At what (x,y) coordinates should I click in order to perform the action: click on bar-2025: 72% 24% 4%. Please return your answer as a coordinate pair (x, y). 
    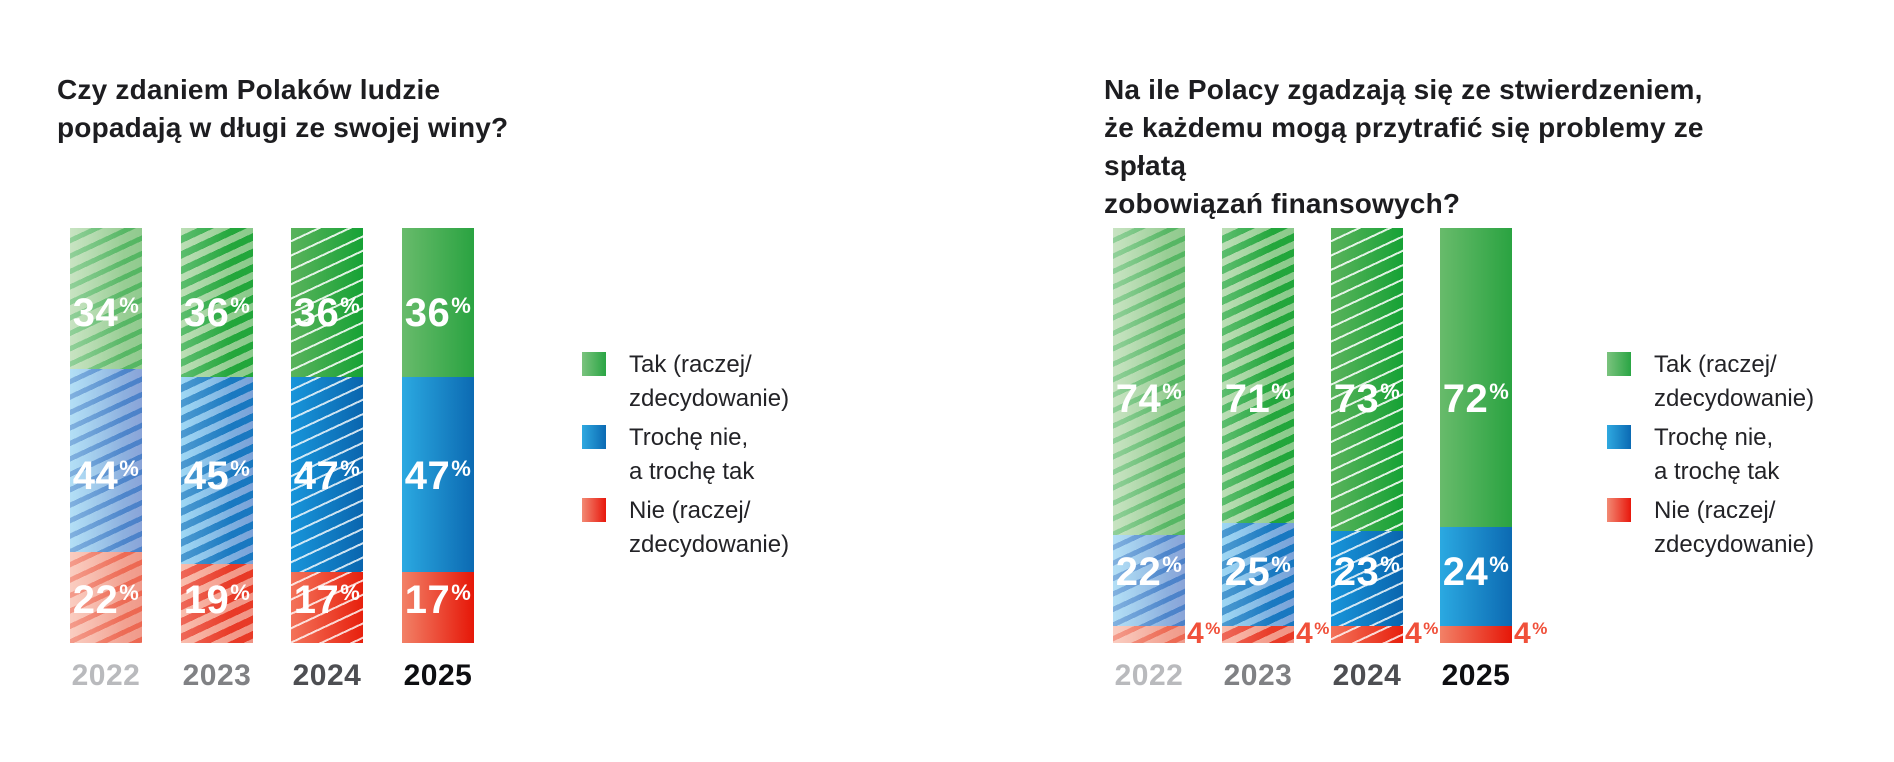
    Looking at the image, I should click on (1493, 438).